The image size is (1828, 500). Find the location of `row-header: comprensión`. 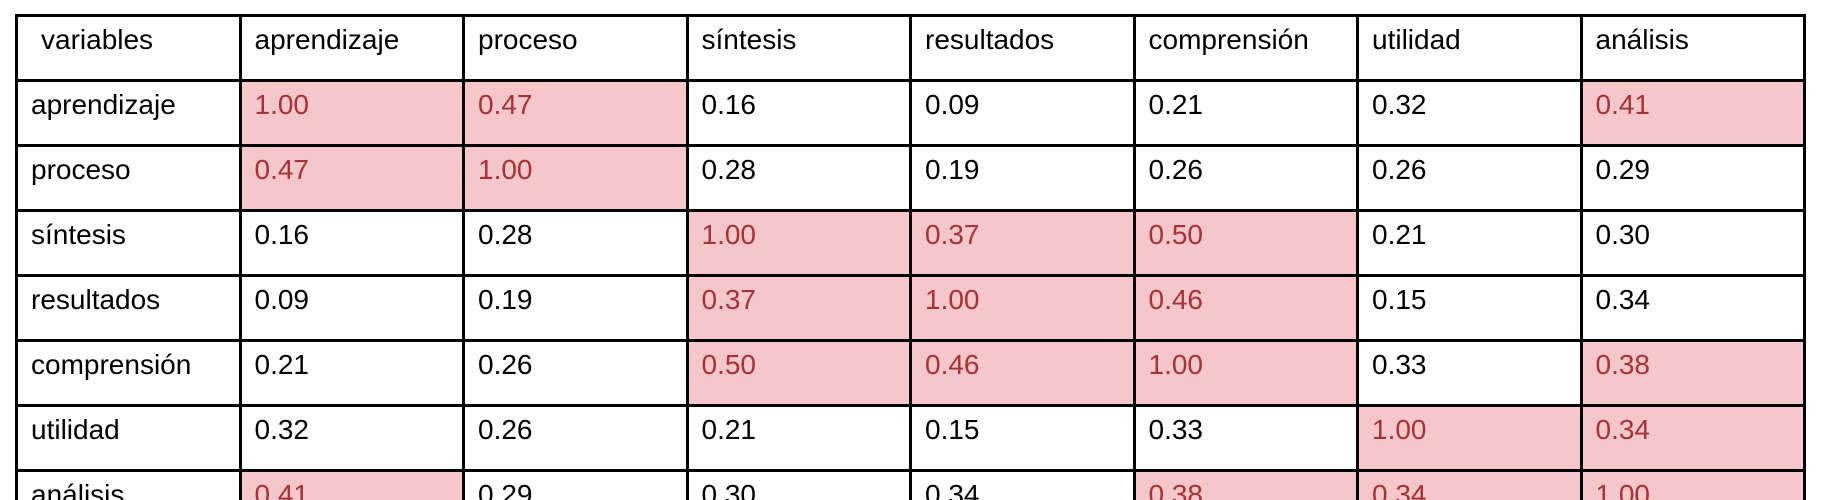

row-header: comprensión is located at coordinates (128, 373).